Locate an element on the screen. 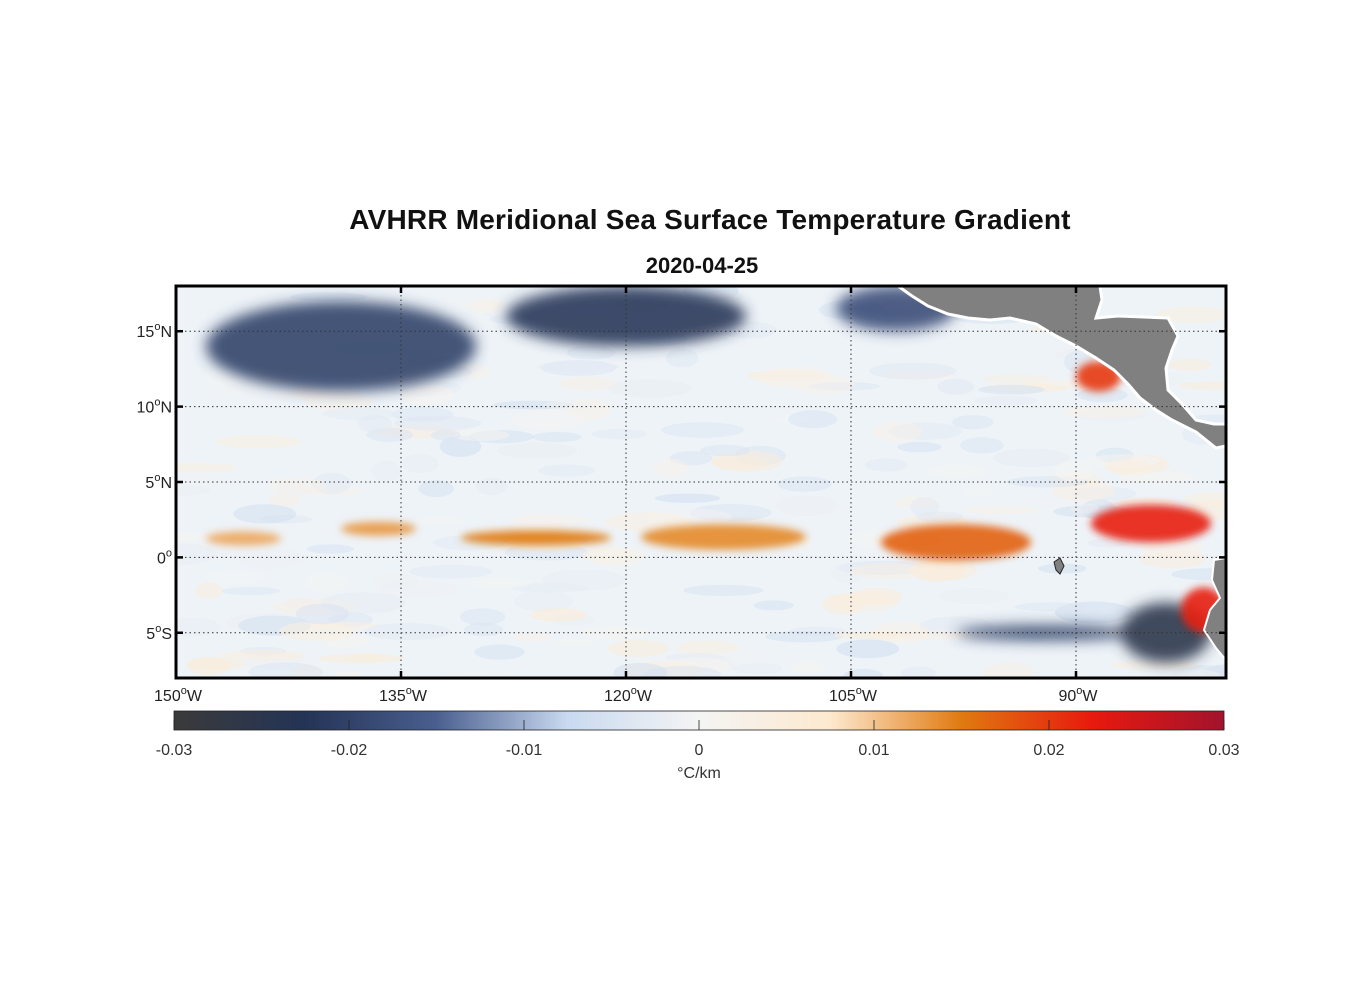  lat-tick-label: 5oN is located at coordinates (158, 482).